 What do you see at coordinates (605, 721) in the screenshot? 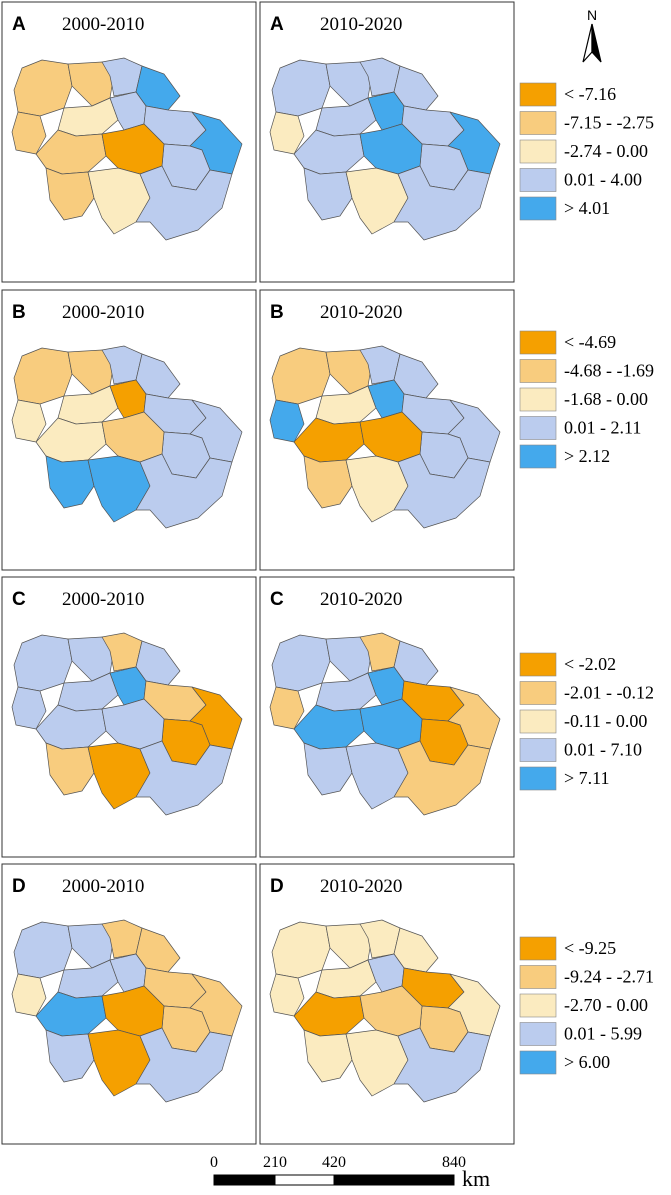
I see `legend-label: -0.11 - 0.00` at bounding box center [605, 721].